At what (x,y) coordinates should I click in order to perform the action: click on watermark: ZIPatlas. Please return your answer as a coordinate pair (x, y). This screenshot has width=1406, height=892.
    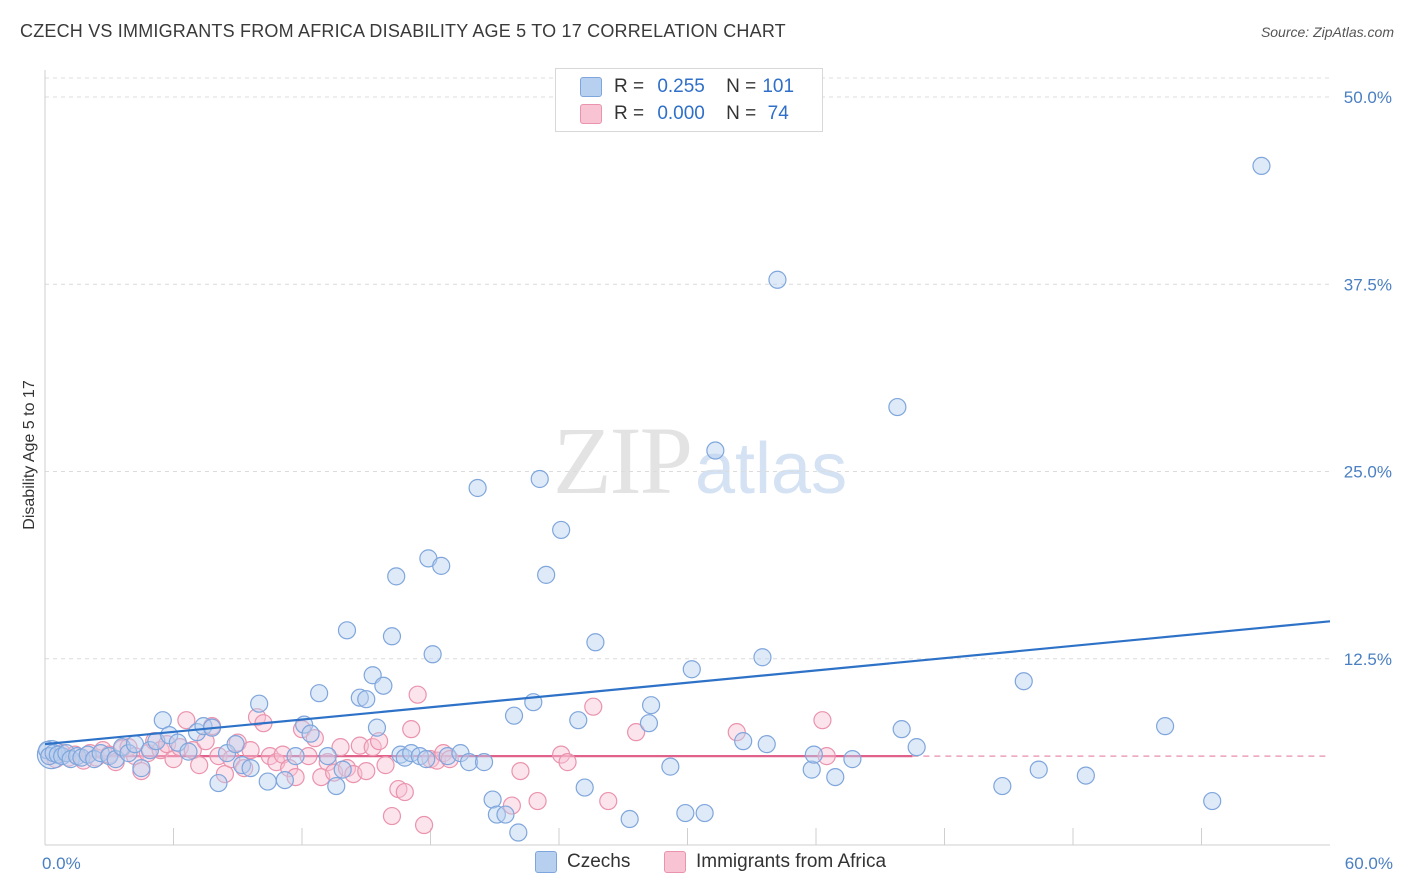
    Looking at the image, I should click on (700, 460).